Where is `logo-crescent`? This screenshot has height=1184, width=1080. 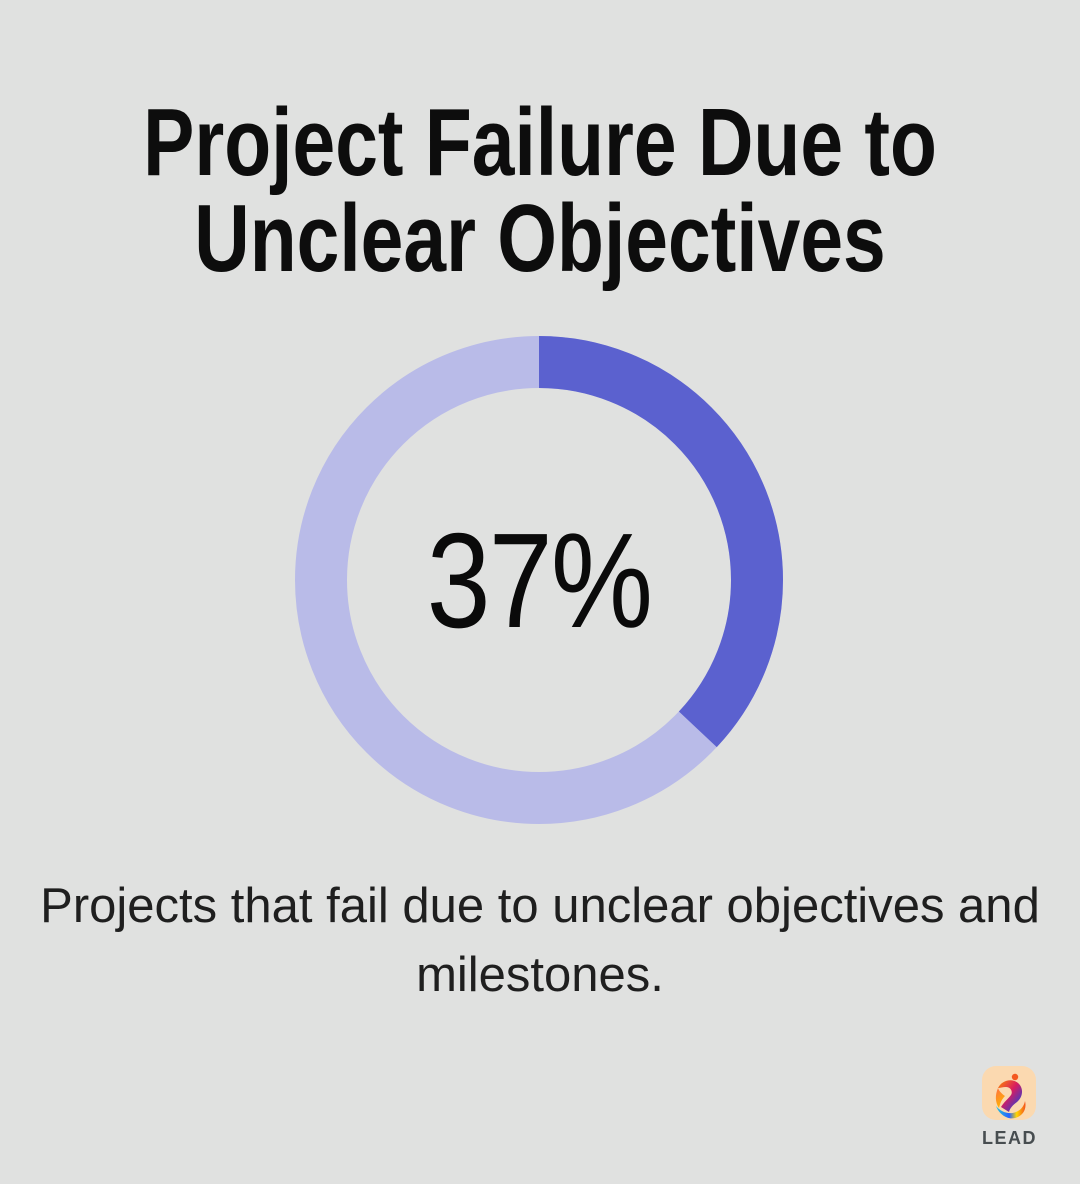 logo-crescent is located at coordinates (1000, 1098).